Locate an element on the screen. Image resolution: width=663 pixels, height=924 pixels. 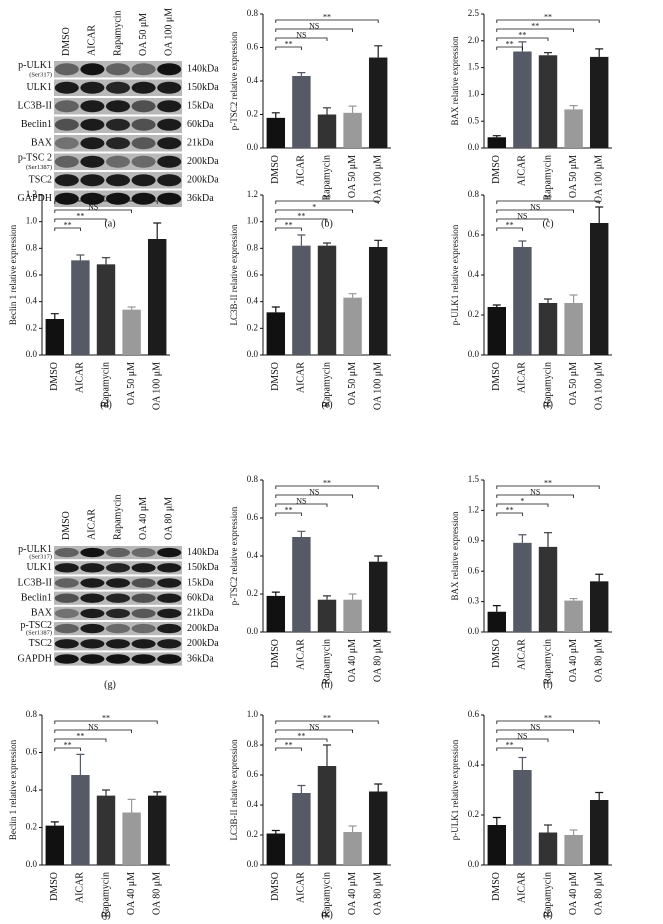
significance-label: NS is located at coordinates (535, 491).